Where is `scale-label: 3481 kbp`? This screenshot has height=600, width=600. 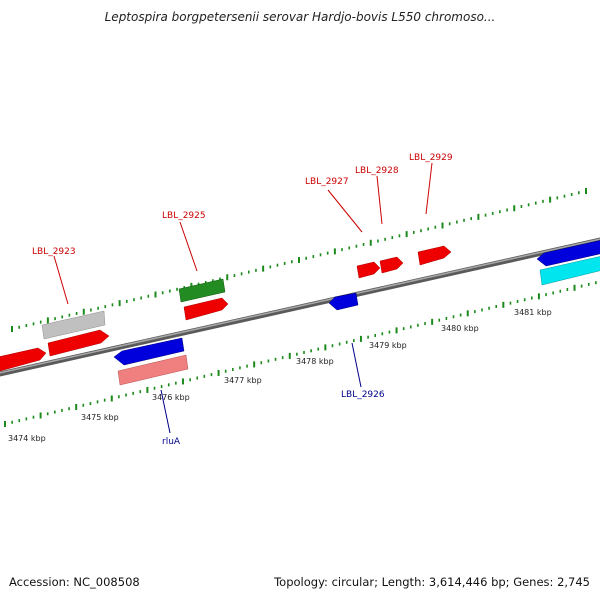
scale-label: 3481 kbp is located at coordinates (533, 312).